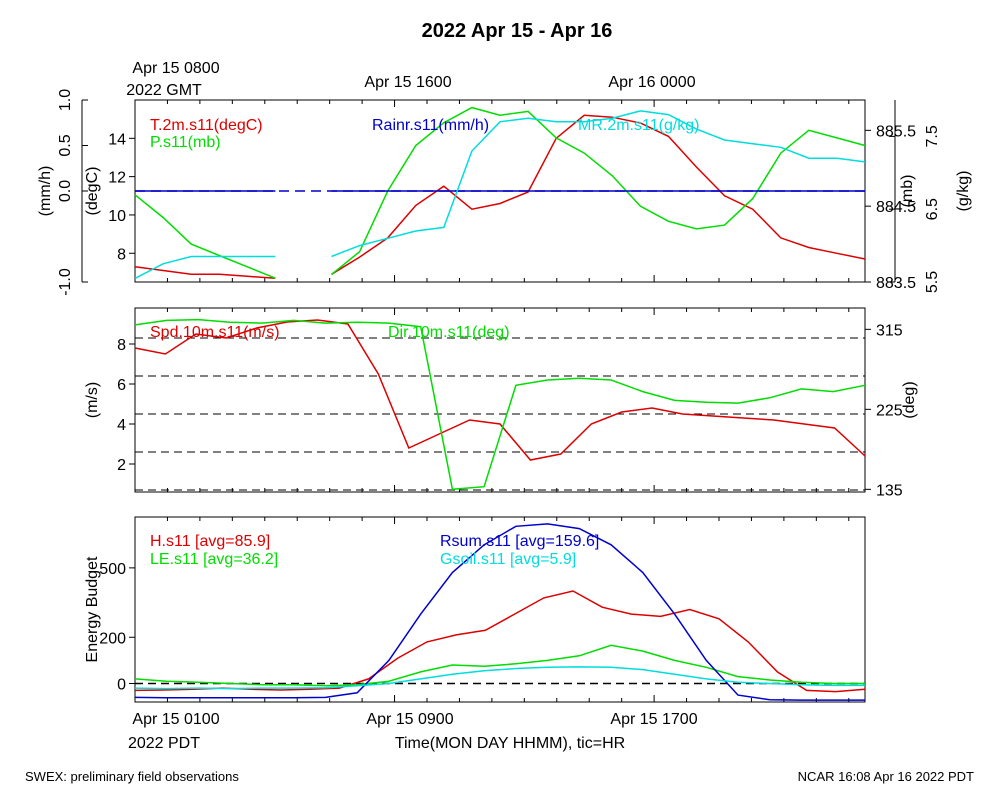 This screenshot has height=800, width=1000. What do you see at coordinates (92, 191) in the screenshot?
I see `y-axis-label-left_inner: (degC)` at bounding box center [92, 191].